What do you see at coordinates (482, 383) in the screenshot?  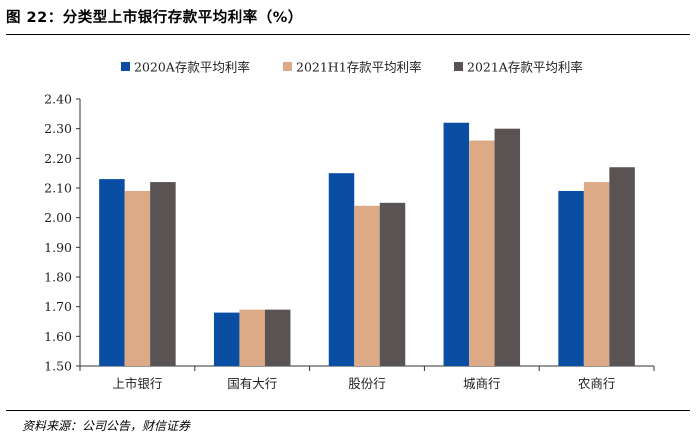 I see `x-tick-label: 城商行` at bounding box center [482, 383].